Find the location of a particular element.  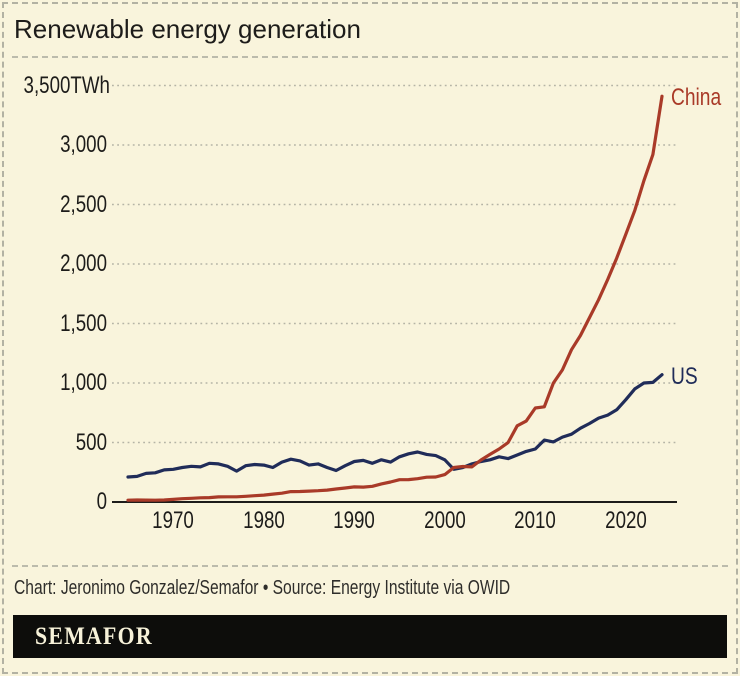

us-line is located at coordinates (395, 426).